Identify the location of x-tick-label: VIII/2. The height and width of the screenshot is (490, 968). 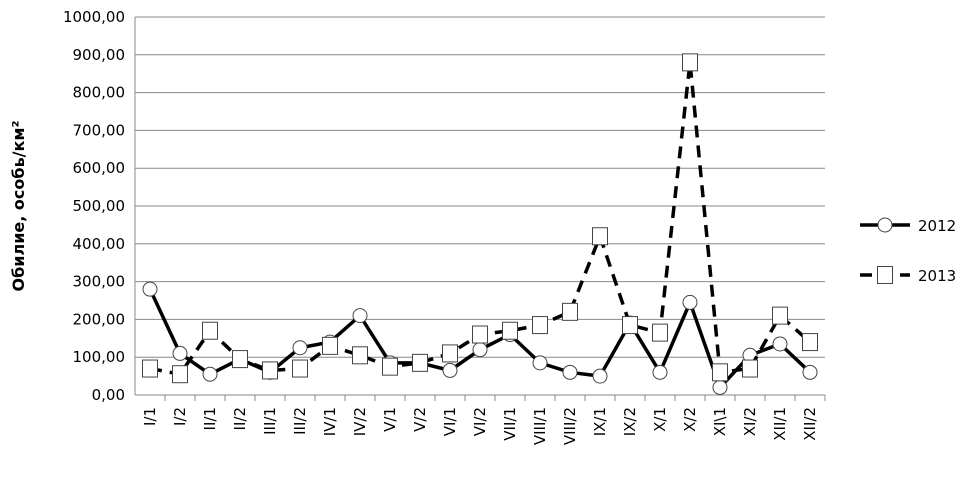
(570, 426).